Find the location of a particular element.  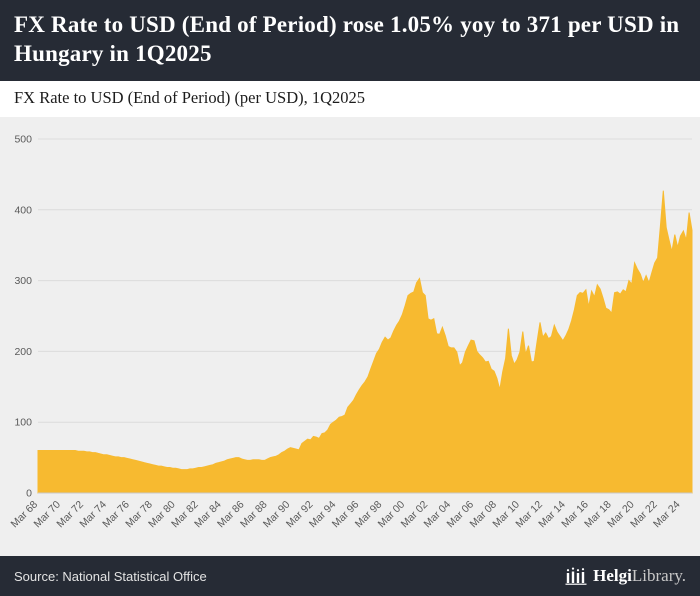

helgi-library-logo: HelgiLibrary. is located at coordinates (625, 576).